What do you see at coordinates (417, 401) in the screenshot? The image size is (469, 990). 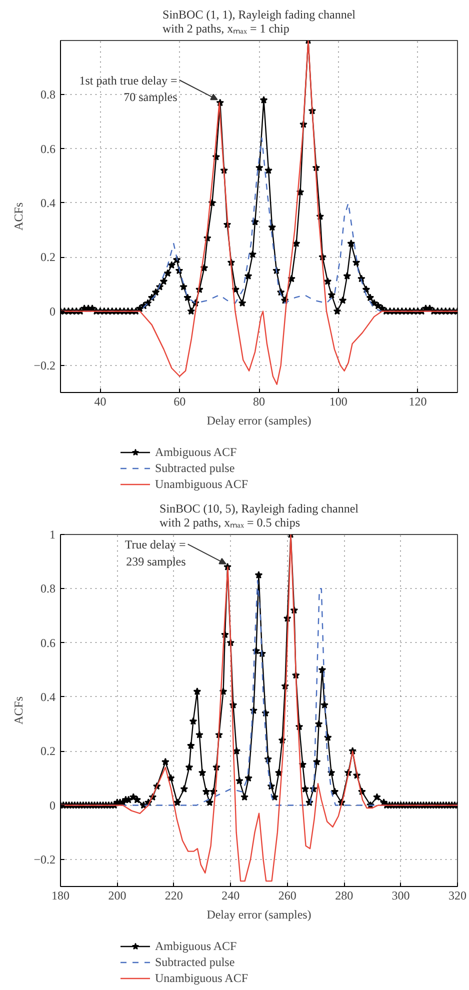 I see `x-tick-label: 120` at bounding box center [417, 401].